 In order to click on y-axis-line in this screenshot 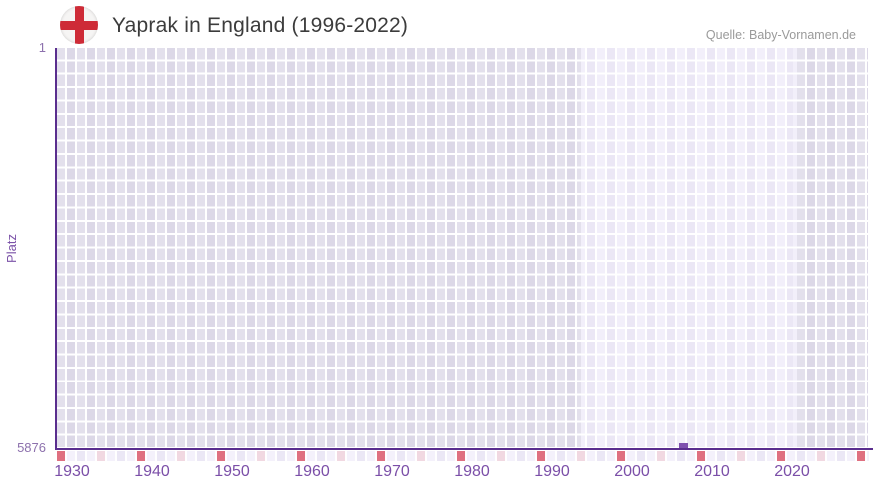, I will do `click(56, 249)`.